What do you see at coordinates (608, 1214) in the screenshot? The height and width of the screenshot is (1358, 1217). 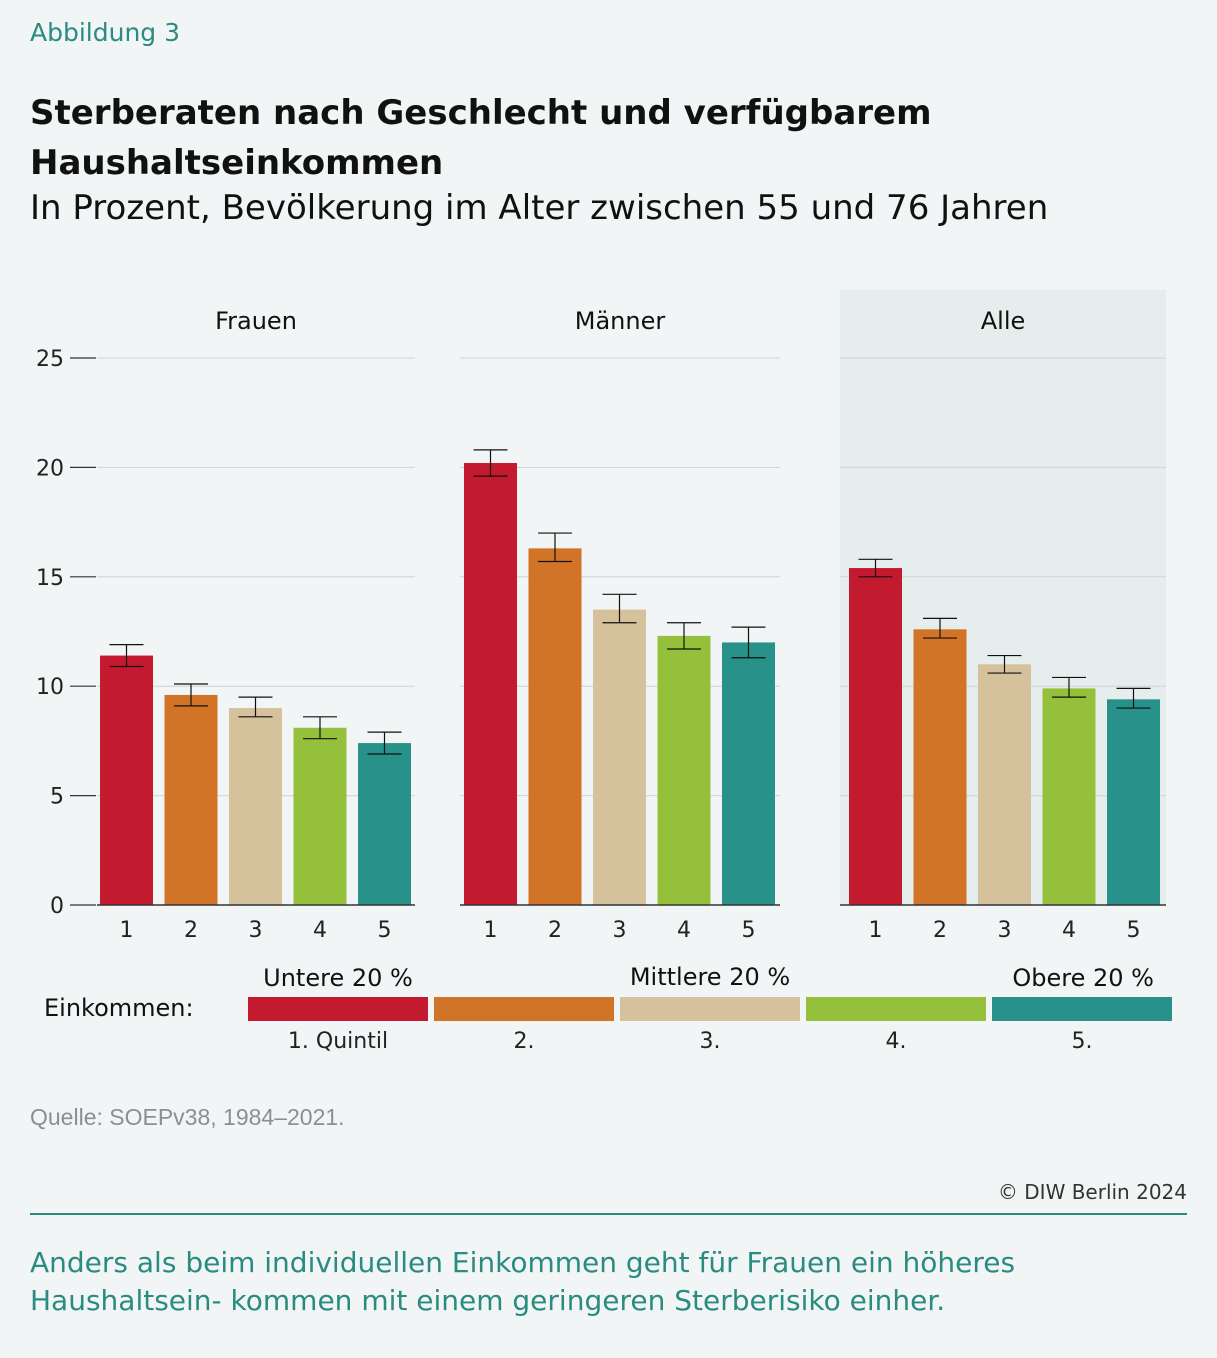 I see `divider` at bounding box center [608, 1214].